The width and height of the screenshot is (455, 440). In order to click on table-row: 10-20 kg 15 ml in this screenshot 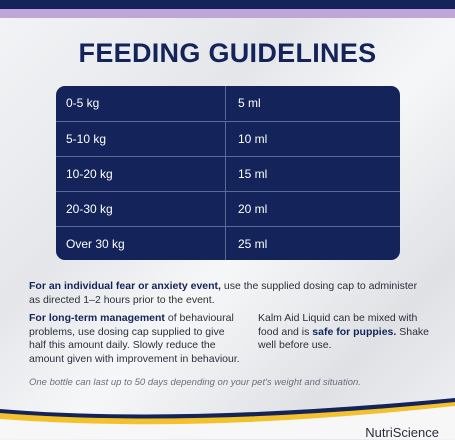, I will do `click(228, 173)`.